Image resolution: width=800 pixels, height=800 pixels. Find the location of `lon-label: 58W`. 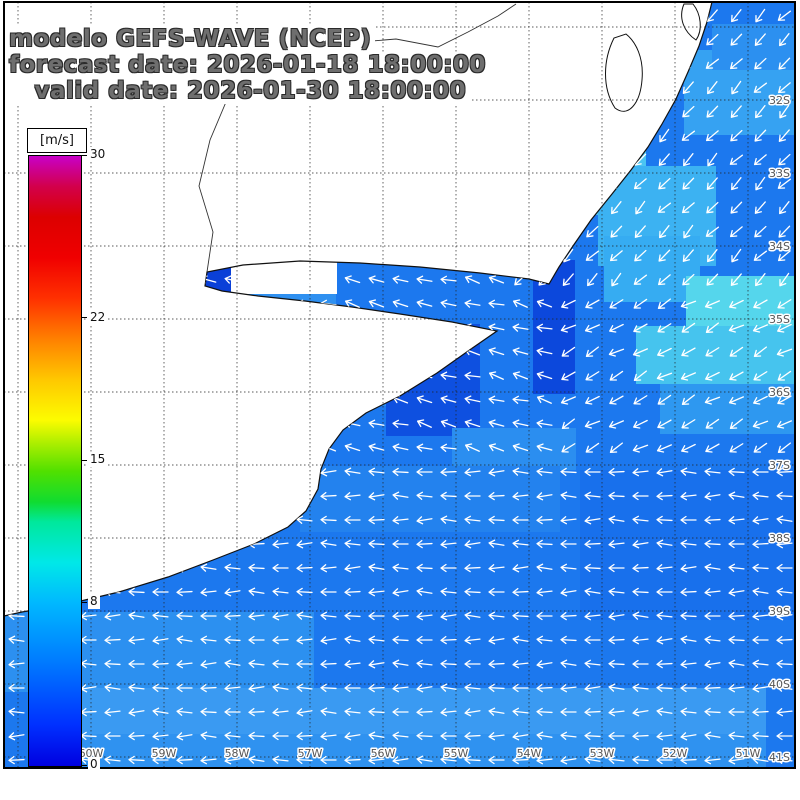

lon-label: 58W is located at coordinates (237, 753).